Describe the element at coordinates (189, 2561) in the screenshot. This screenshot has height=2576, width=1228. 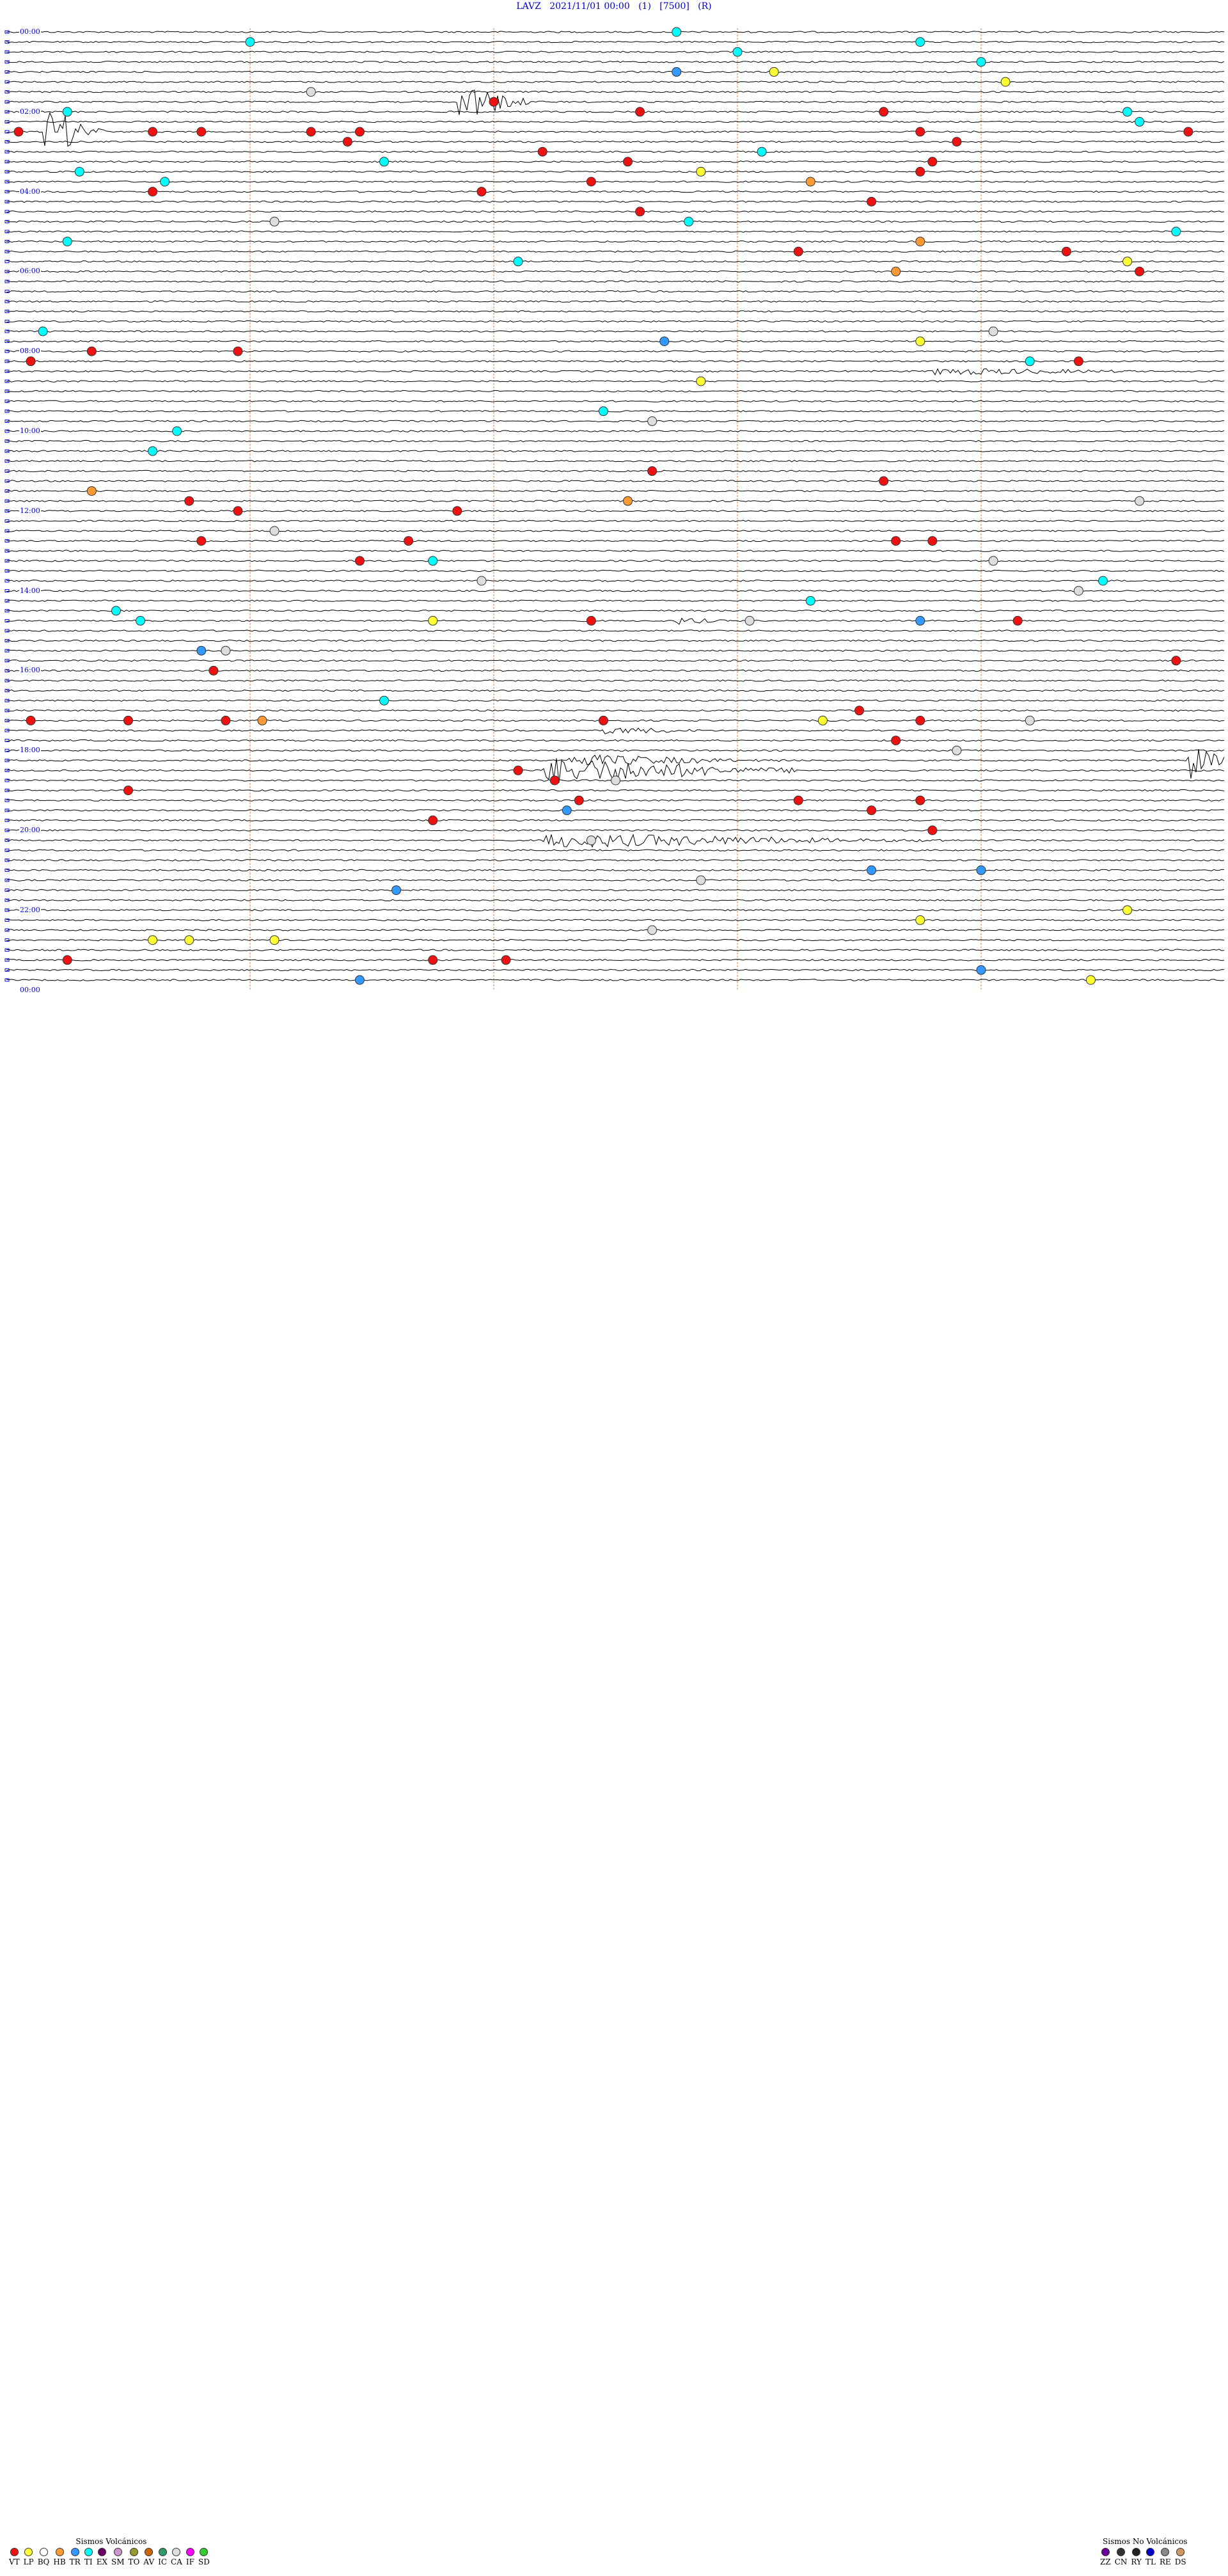
I see `legend-code-if: IF` at that location.